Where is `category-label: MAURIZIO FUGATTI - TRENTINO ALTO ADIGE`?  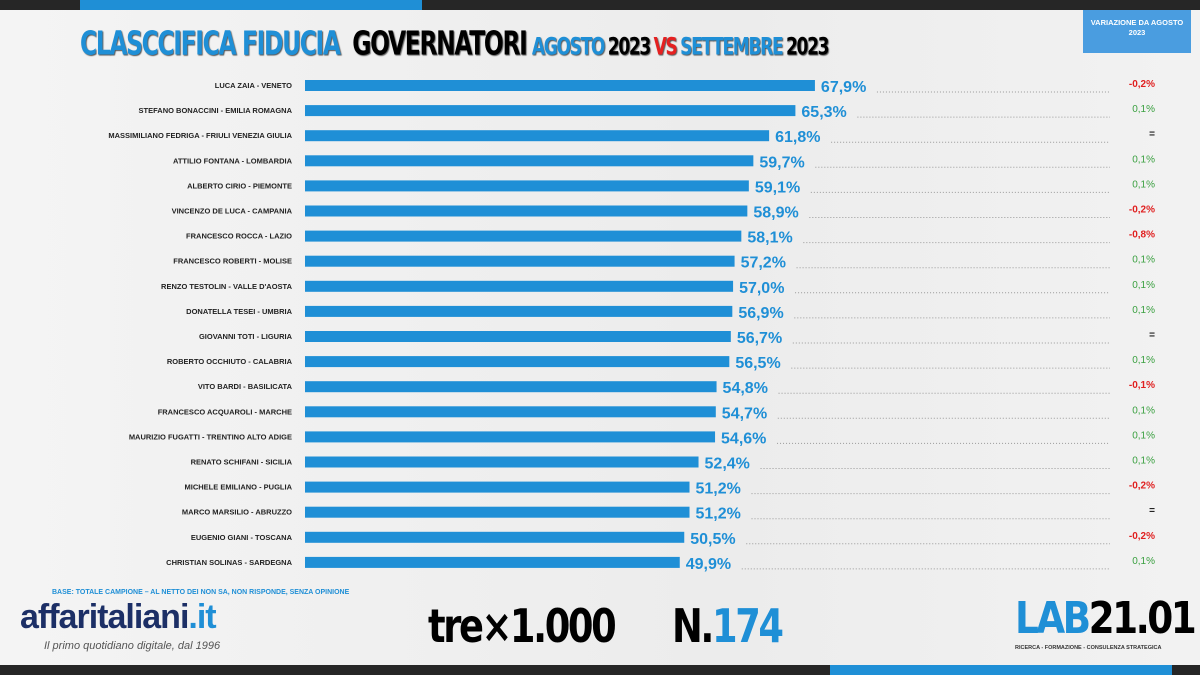
category-label: MAURIZIO FUGATTI - TRENTINO ALTO ADIGE is located at coordinates (210, 436).